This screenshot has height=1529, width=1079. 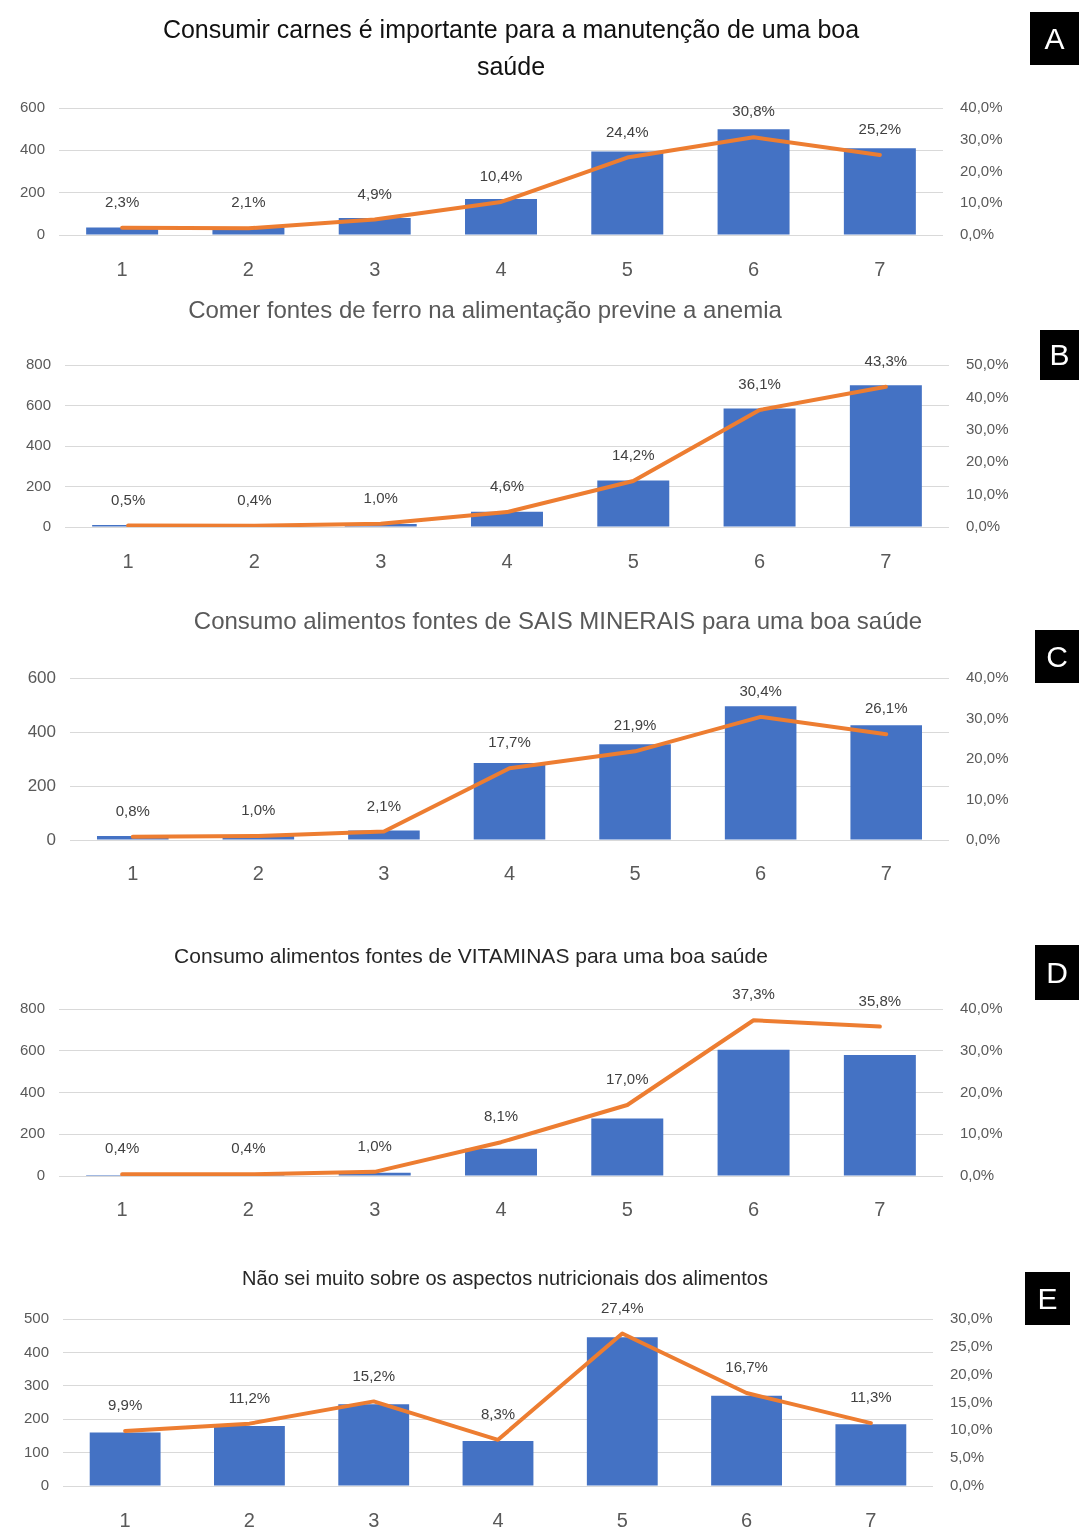 What do you see at coordinates (248, 1148) in the screenshot?
I see `data-label: 0,4%` at bounding box center [248, 1148].